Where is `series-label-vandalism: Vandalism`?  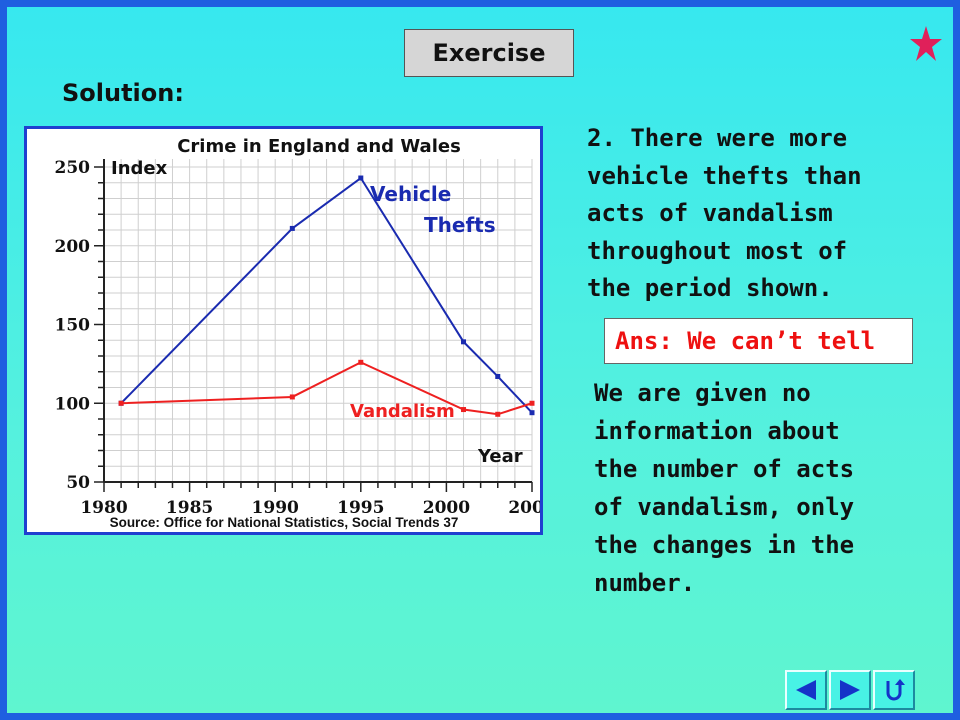
series-label-vandalism: Vandalism is located at coordinates (402, 411).